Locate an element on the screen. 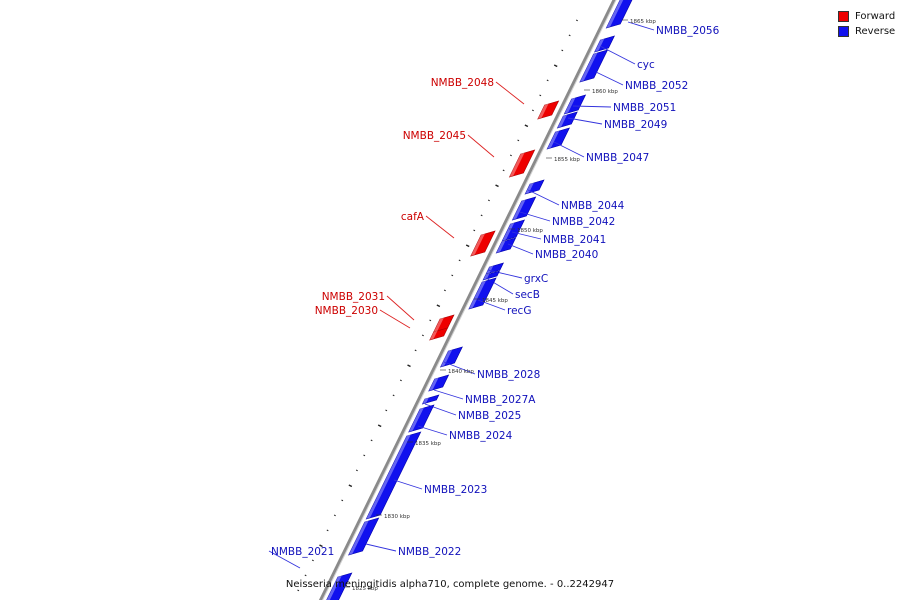 The image size is (900, 600). reverse-swatch is located at coordinates (843, 31).